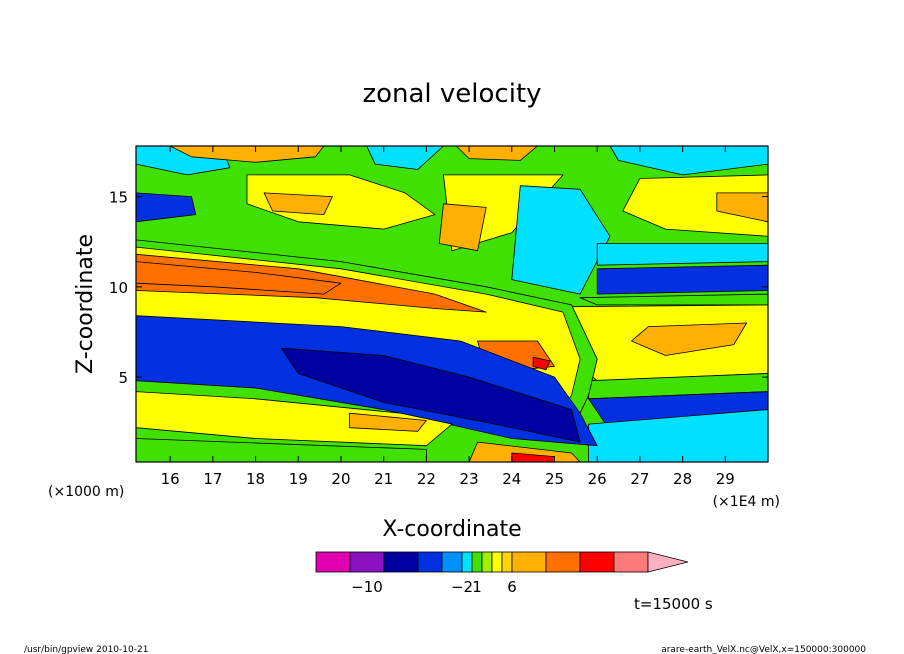 This screenshot has width=904, height=654. Describe the element at coordinates (85, 304) in the screenshot. I see `y-axis-label: Z-coordinate` at that location.